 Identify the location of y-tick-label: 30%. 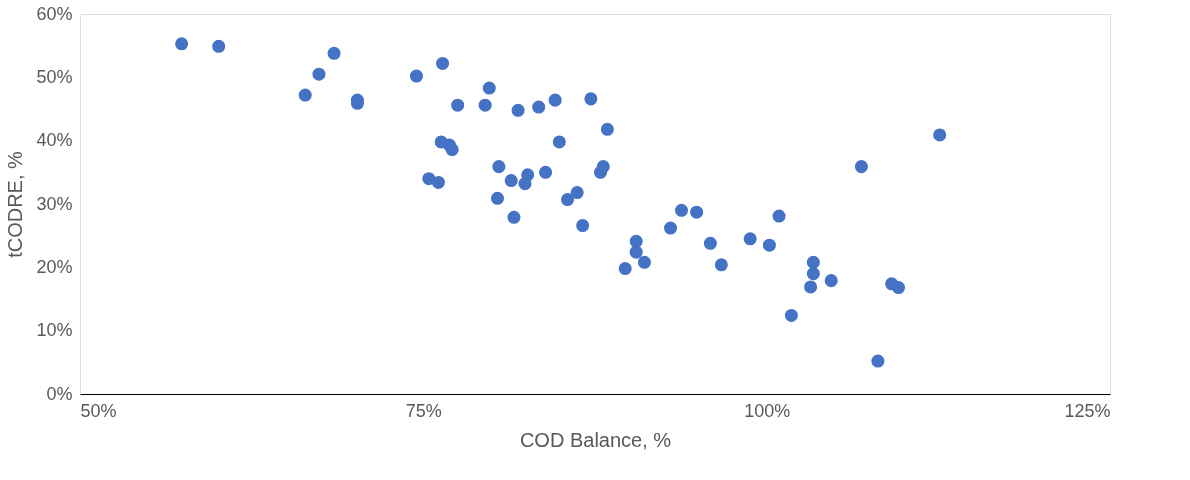
(54, 203).